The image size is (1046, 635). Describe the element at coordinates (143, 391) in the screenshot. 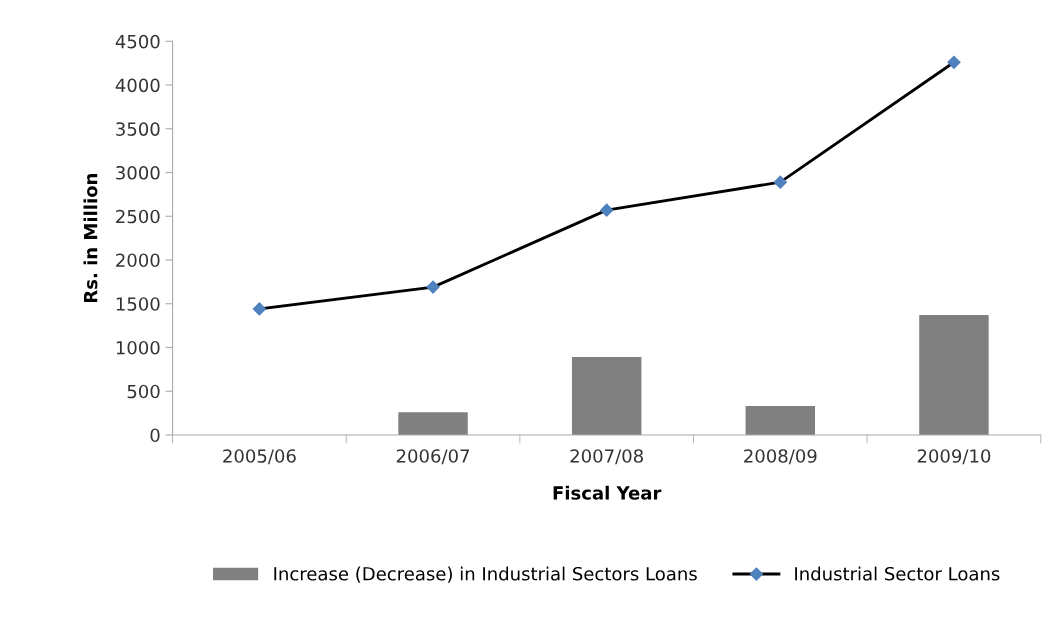

I see `y-tick-label: 500` at that location.